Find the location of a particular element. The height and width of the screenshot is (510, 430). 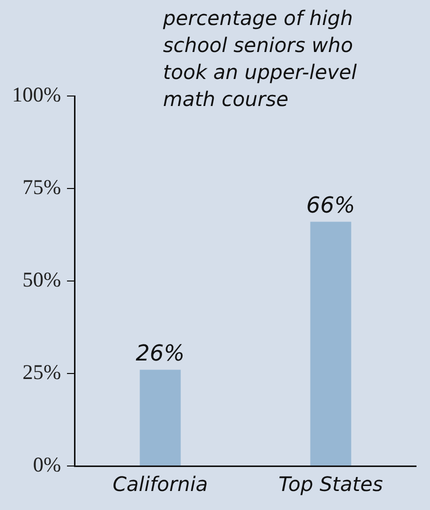

x-tick-label: Top States is located at coordinates (330, 484).